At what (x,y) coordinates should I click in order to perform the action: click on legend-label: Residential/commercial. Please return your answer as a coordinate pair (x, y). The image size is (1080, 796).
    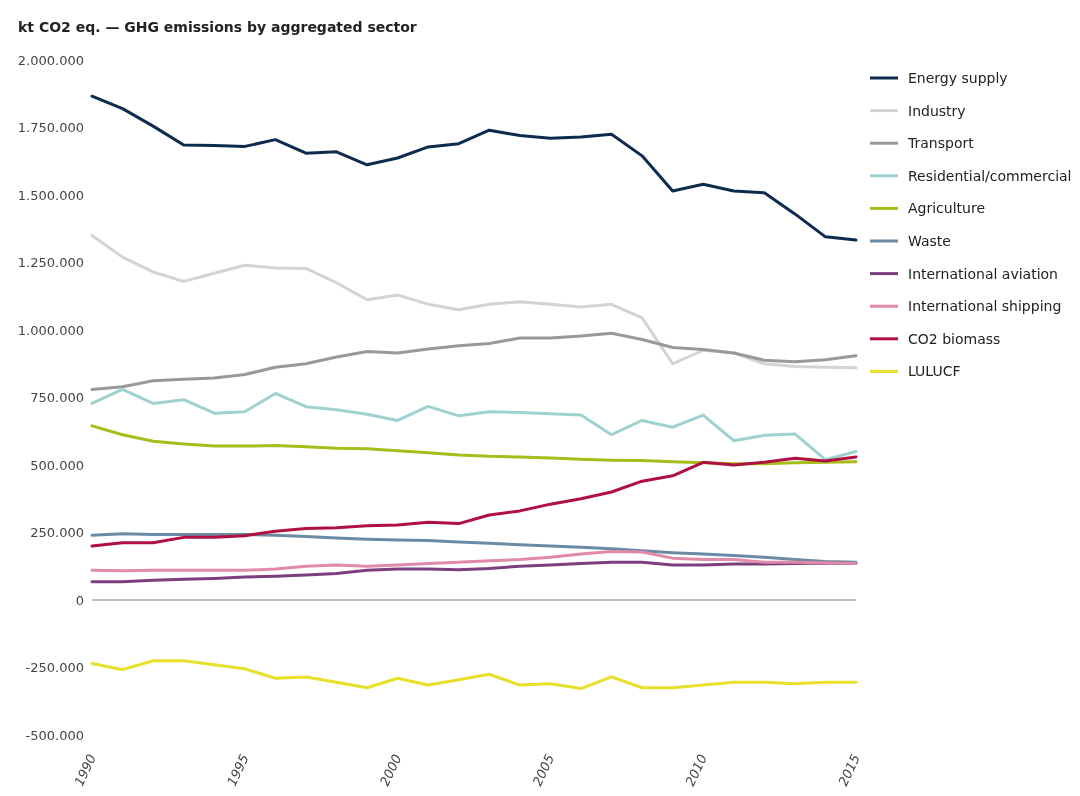
    Looking at the image, I should click on (990, 175).